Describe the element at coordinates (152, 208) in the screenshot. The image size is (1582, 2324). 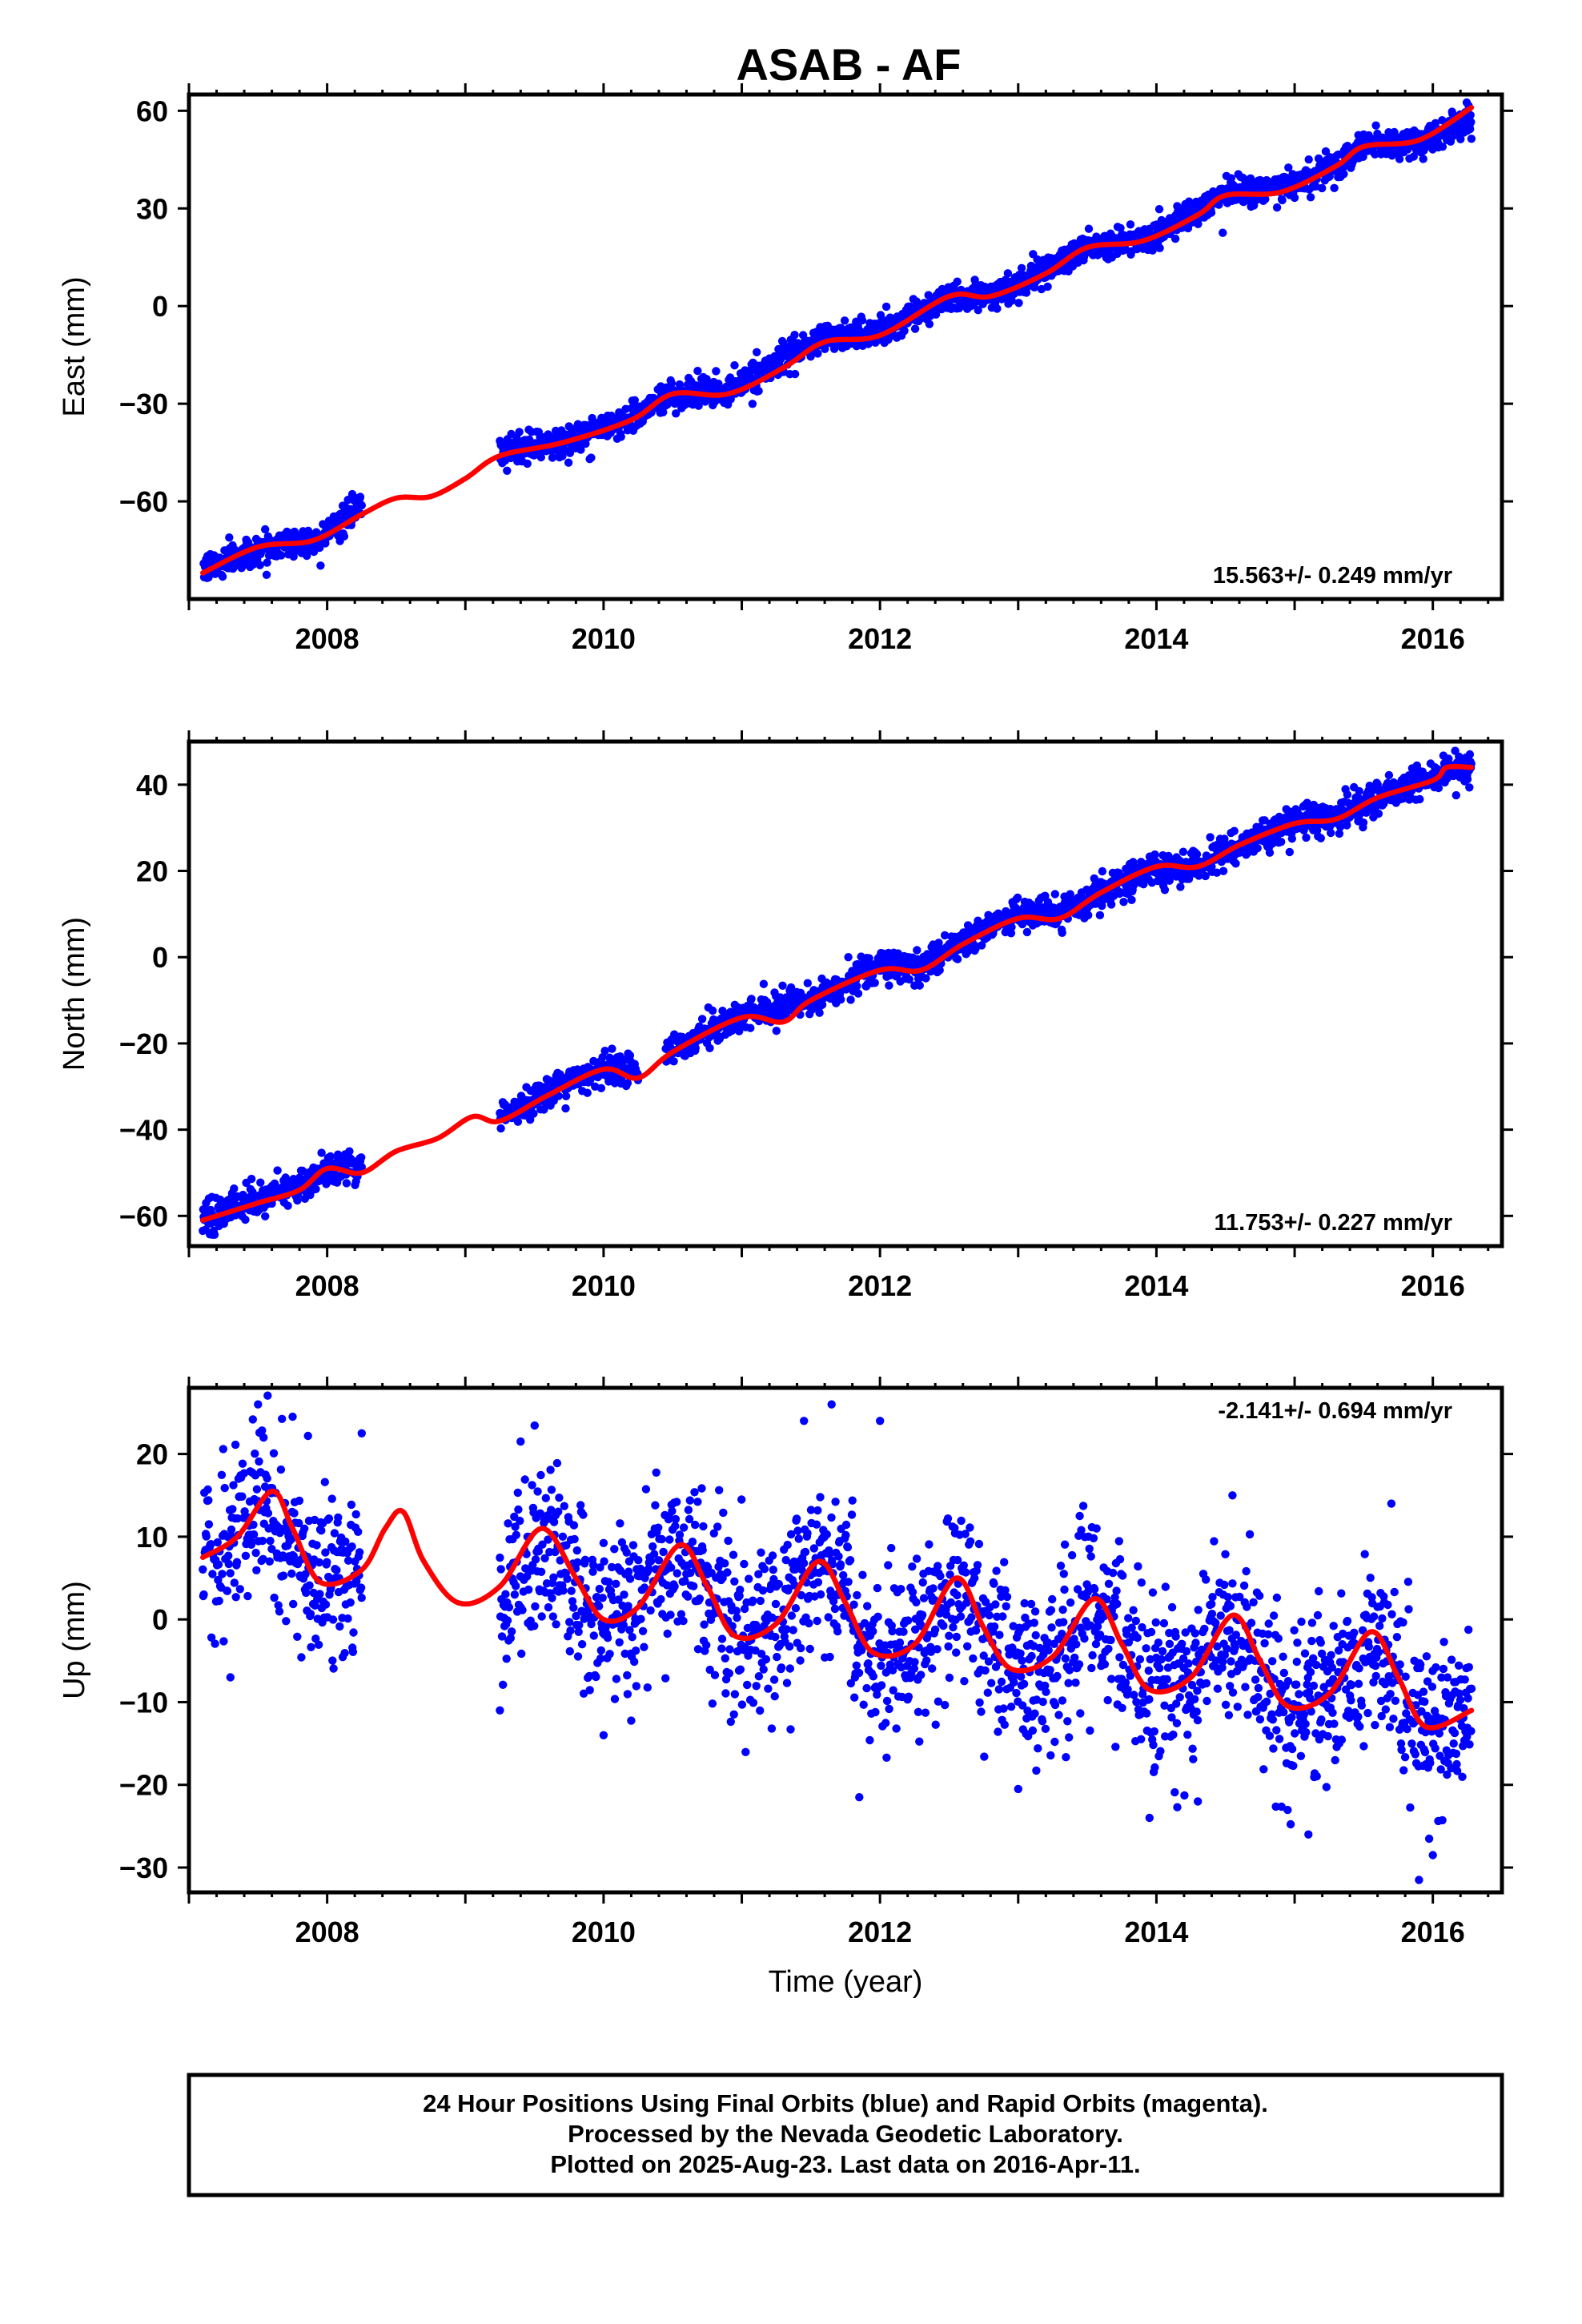
I see `east-y-tick-label: 30` at that location.